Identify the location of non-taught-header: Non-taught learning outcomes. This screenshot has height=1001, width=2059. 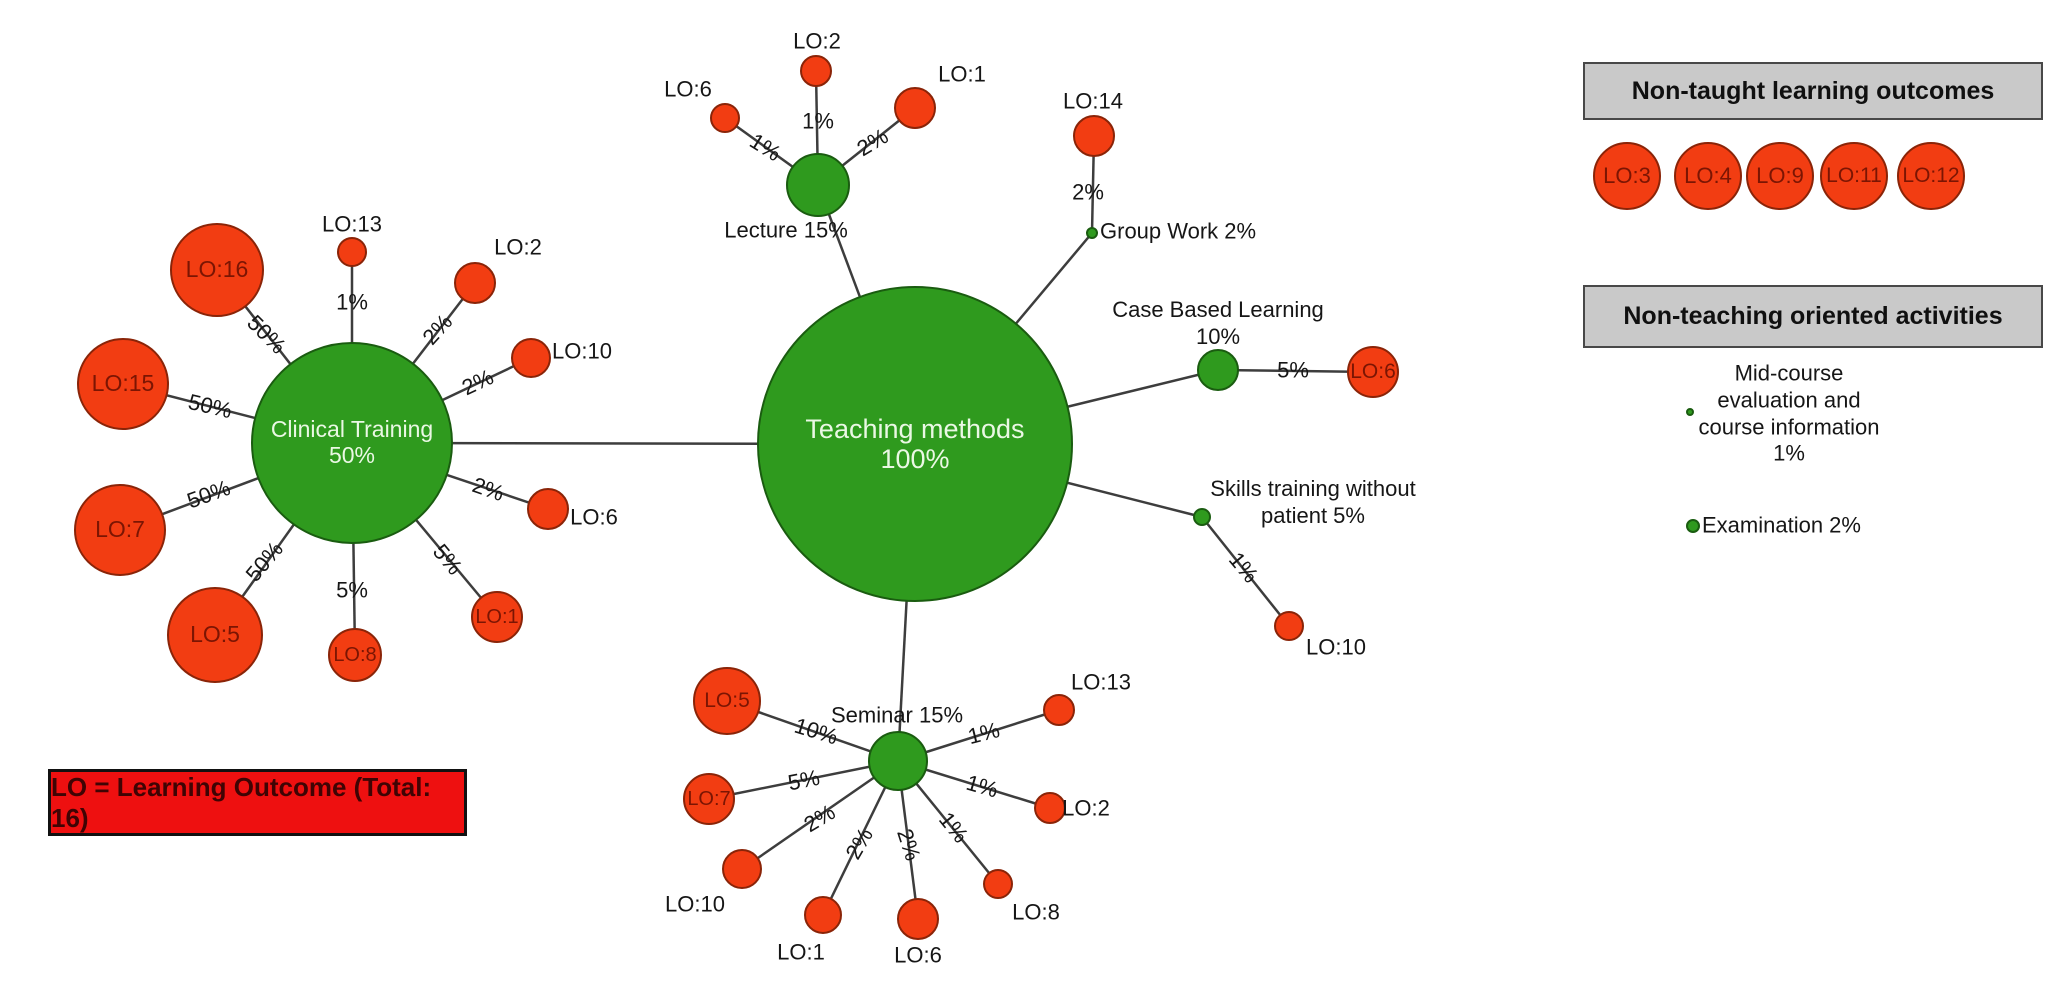
(1813, 91).